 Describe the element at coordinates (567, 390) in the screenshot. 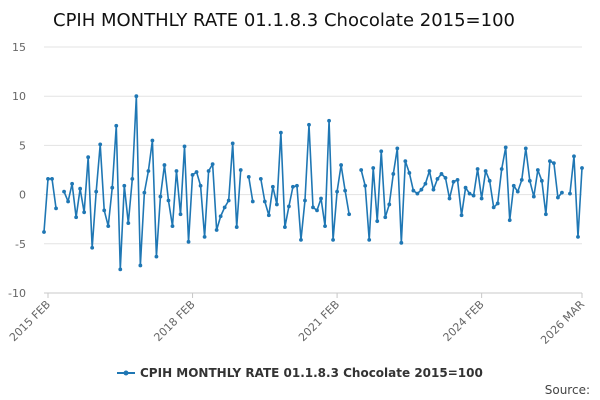

I see `source-label: Source:` at that location.